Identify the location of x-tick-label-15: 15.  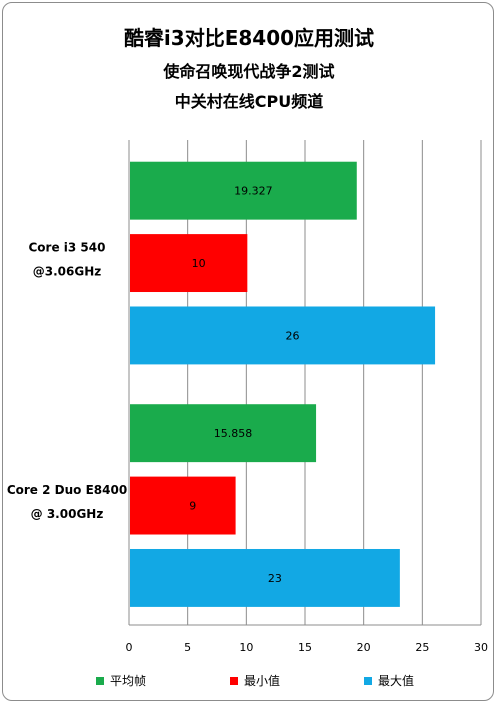
(305, 647).